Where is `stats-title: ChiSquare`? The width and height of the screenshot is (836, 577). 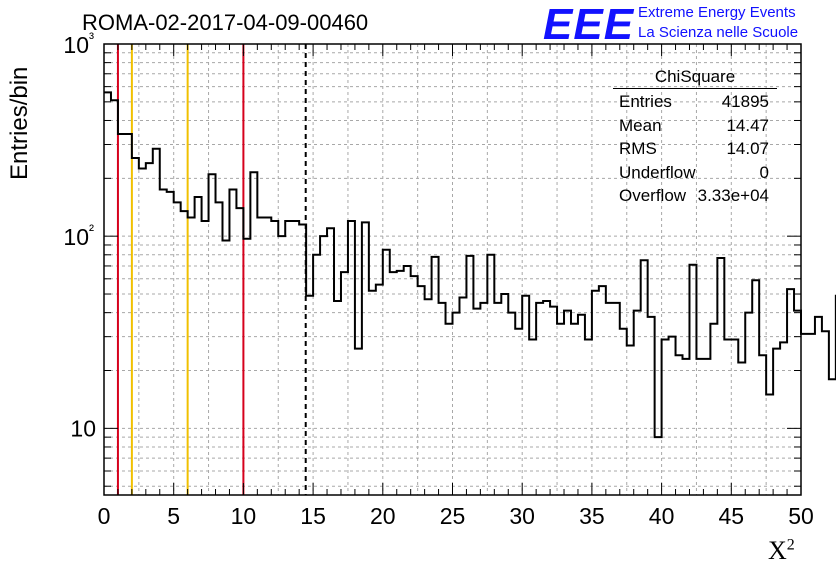 stats-title: ChiSquare is located at coordinates (695, 78).